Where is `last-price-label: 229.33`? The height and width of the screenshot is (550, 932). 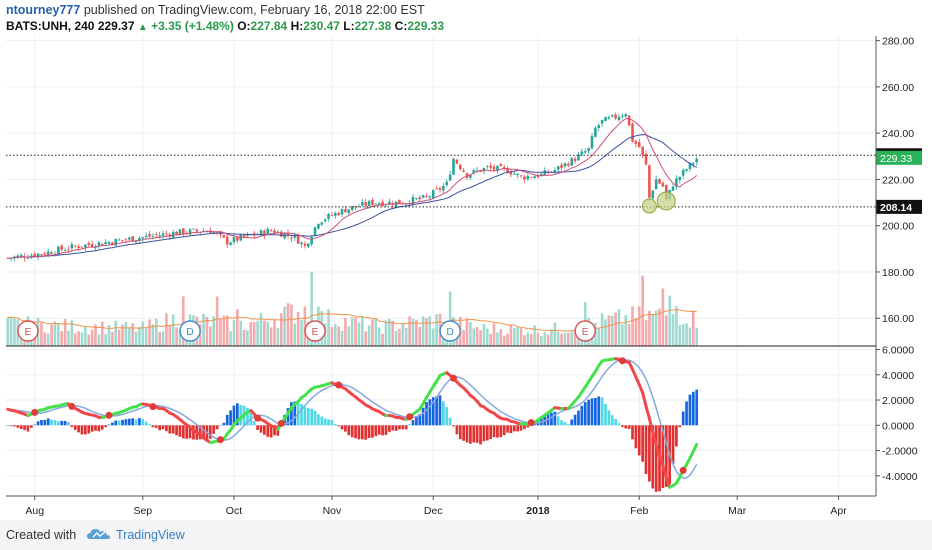 last-price-label: 229.33 is located at coordinates (896, 159).